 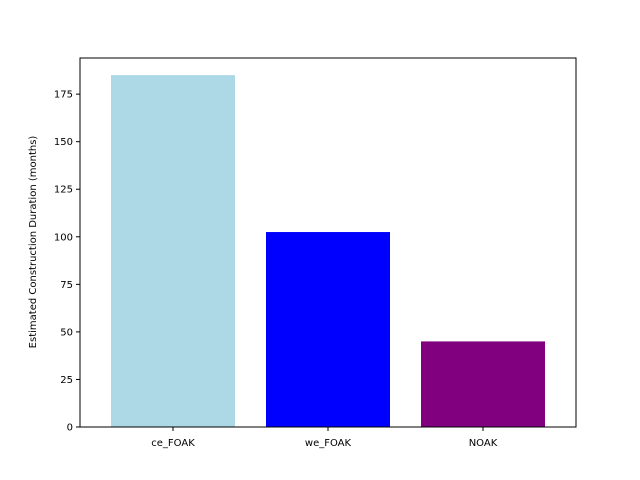 I want to click on y-axis-label: Estimated Construction Duration (months), so click(x=33, y=242).